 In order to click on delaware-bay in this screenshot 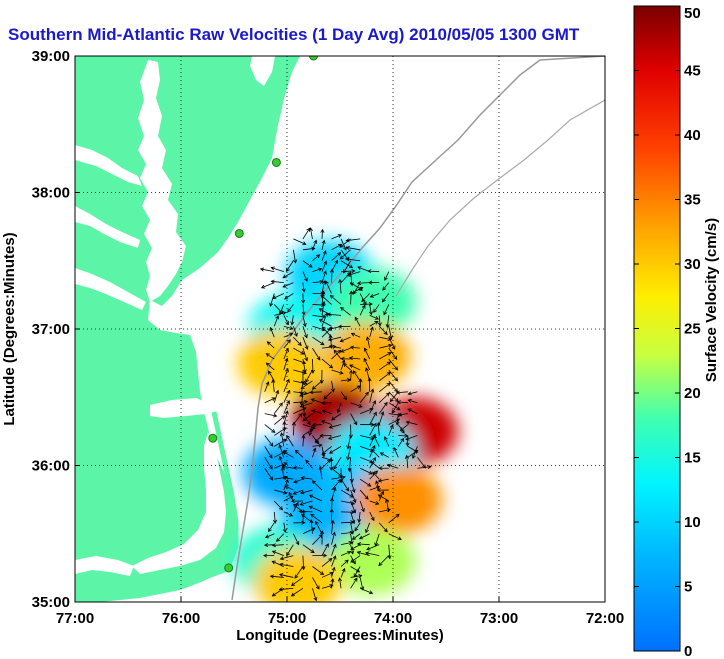, I will do `click(262, 71)`.